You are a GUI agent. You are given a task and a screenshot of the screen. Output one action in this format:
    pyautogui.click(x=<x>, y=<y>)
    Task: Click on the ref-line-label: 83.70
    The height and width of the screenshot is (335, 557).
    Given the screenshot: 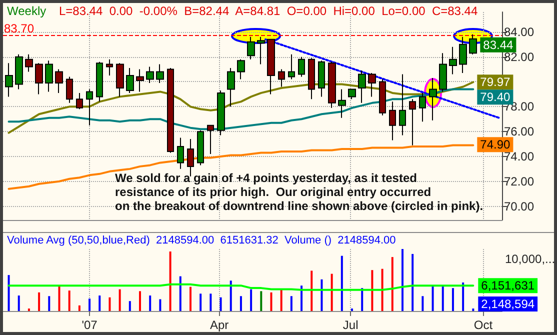 What is the action you would take?
    pyautogui.click(x=19, y=29)
    